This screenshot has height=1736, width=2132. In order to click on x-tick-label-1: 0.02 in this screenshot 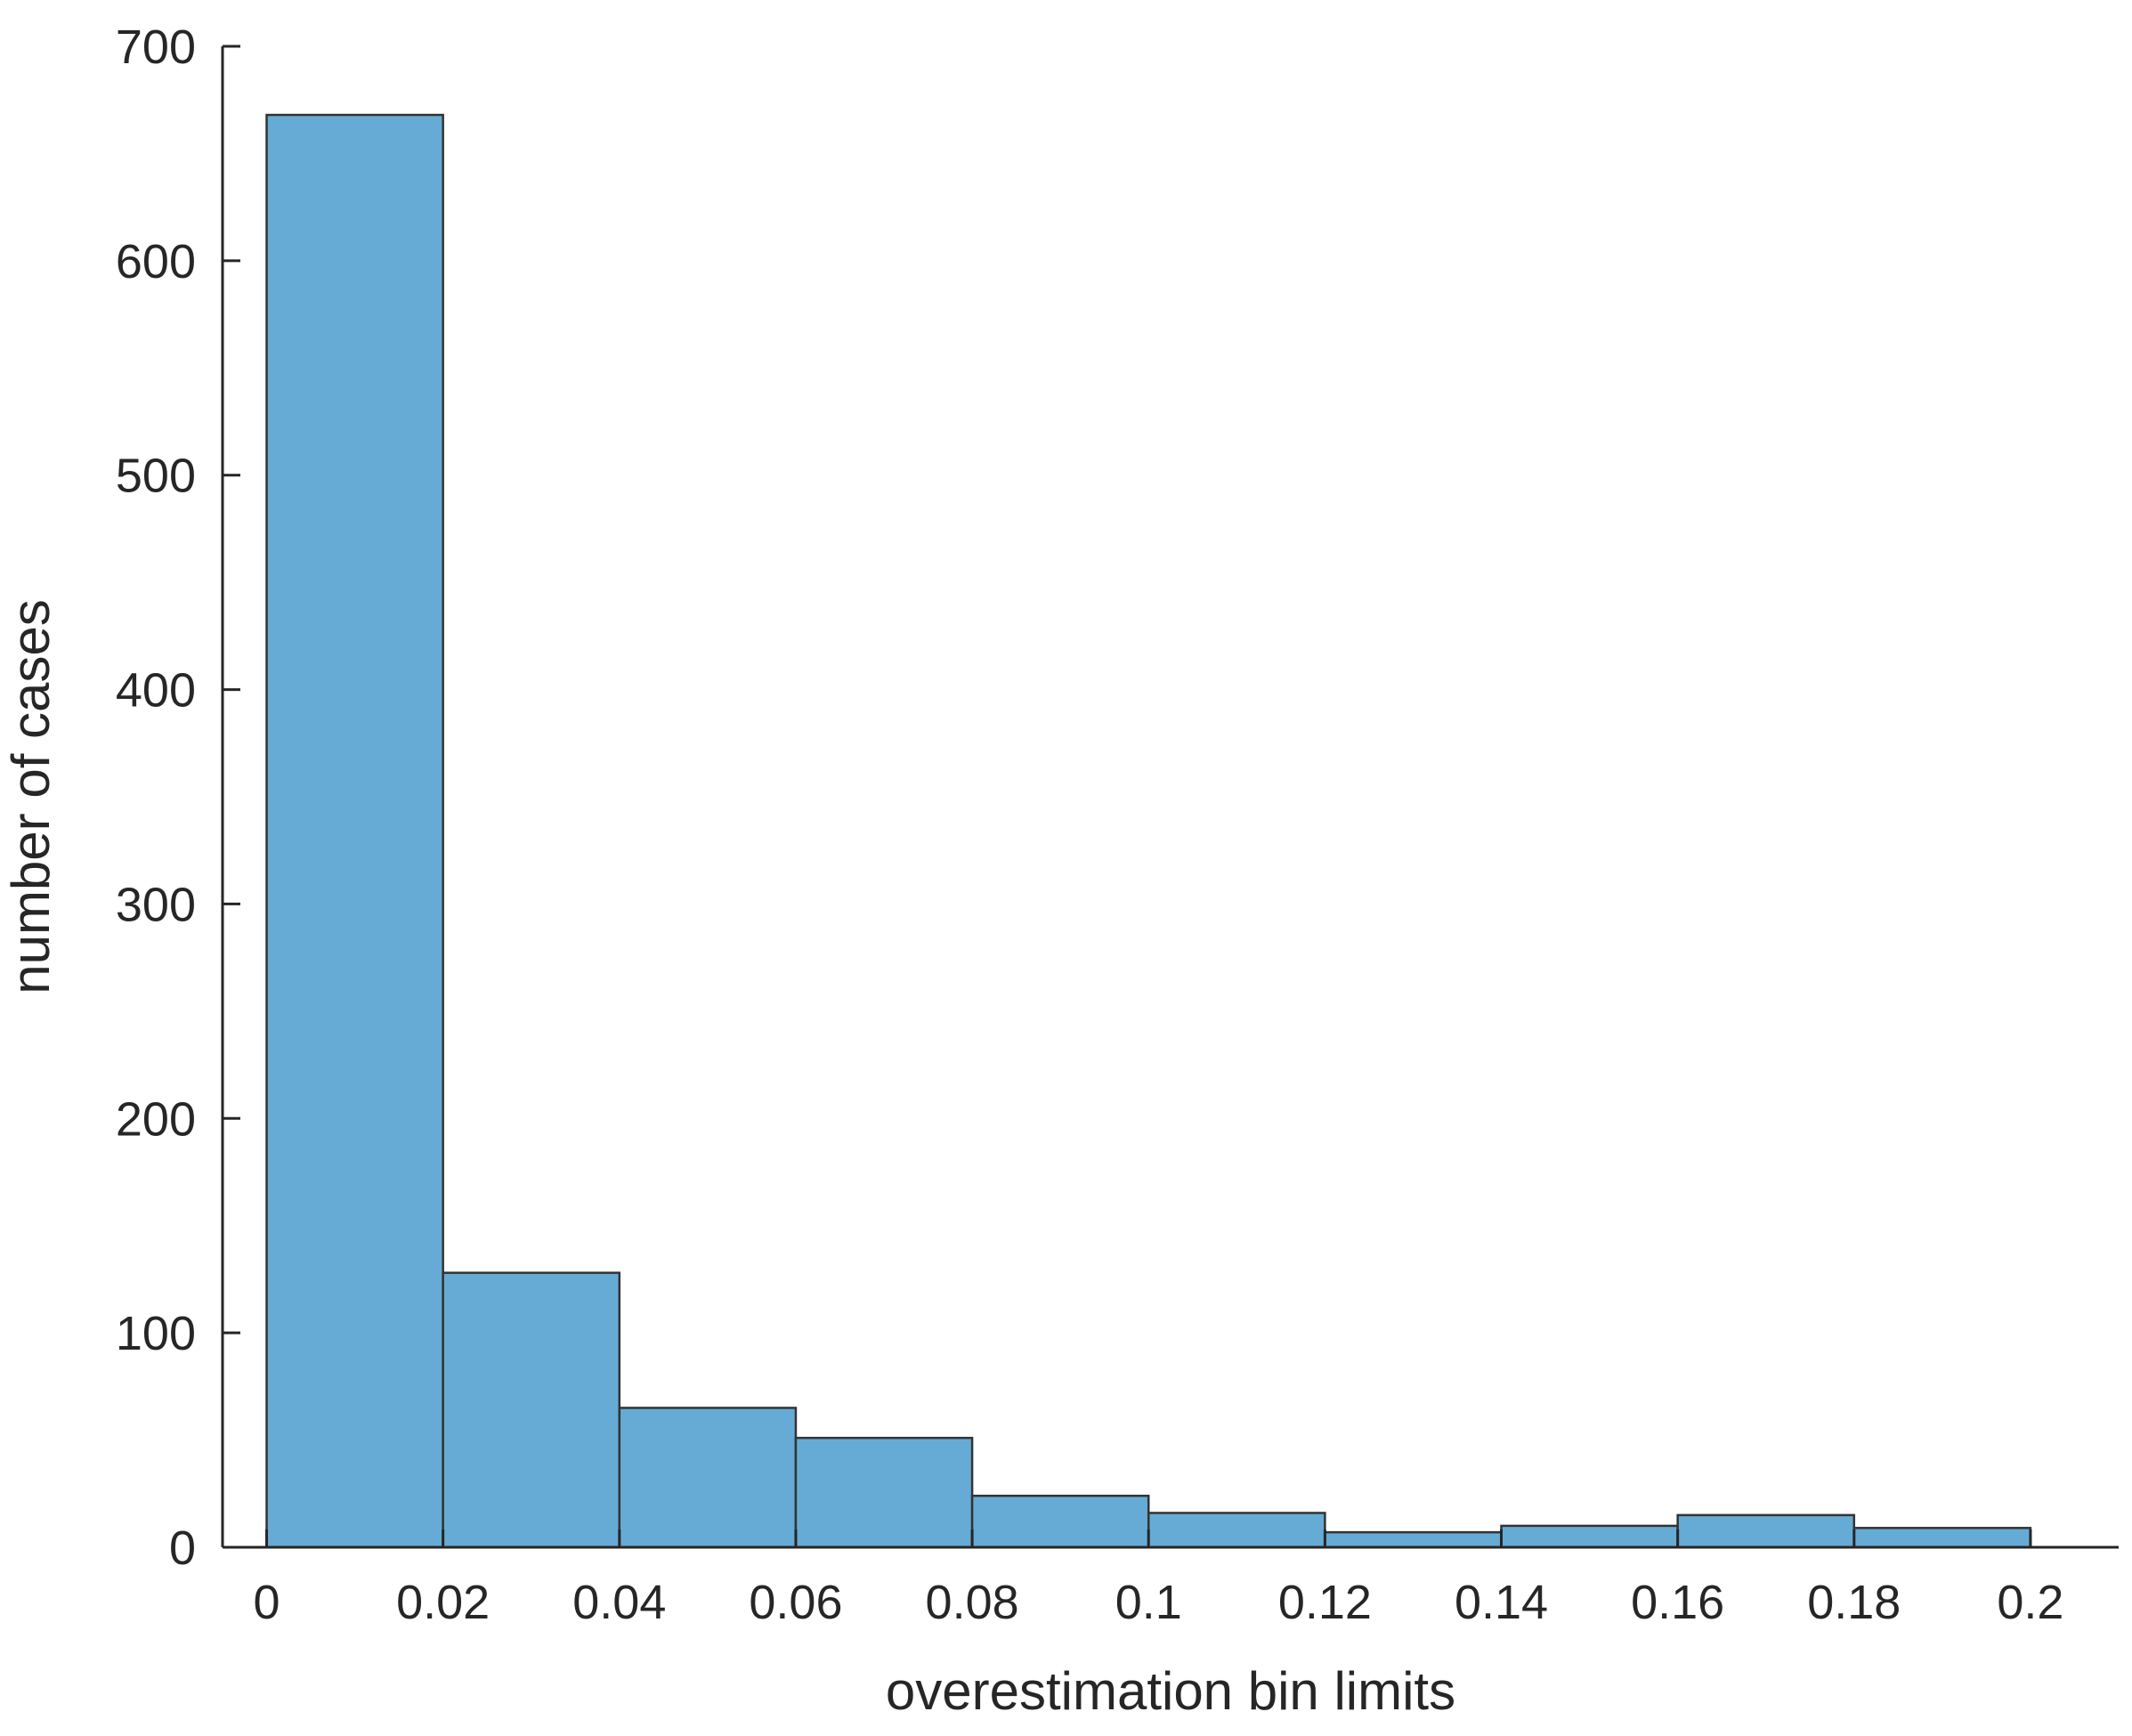, I will do `click(443, 1602)`.